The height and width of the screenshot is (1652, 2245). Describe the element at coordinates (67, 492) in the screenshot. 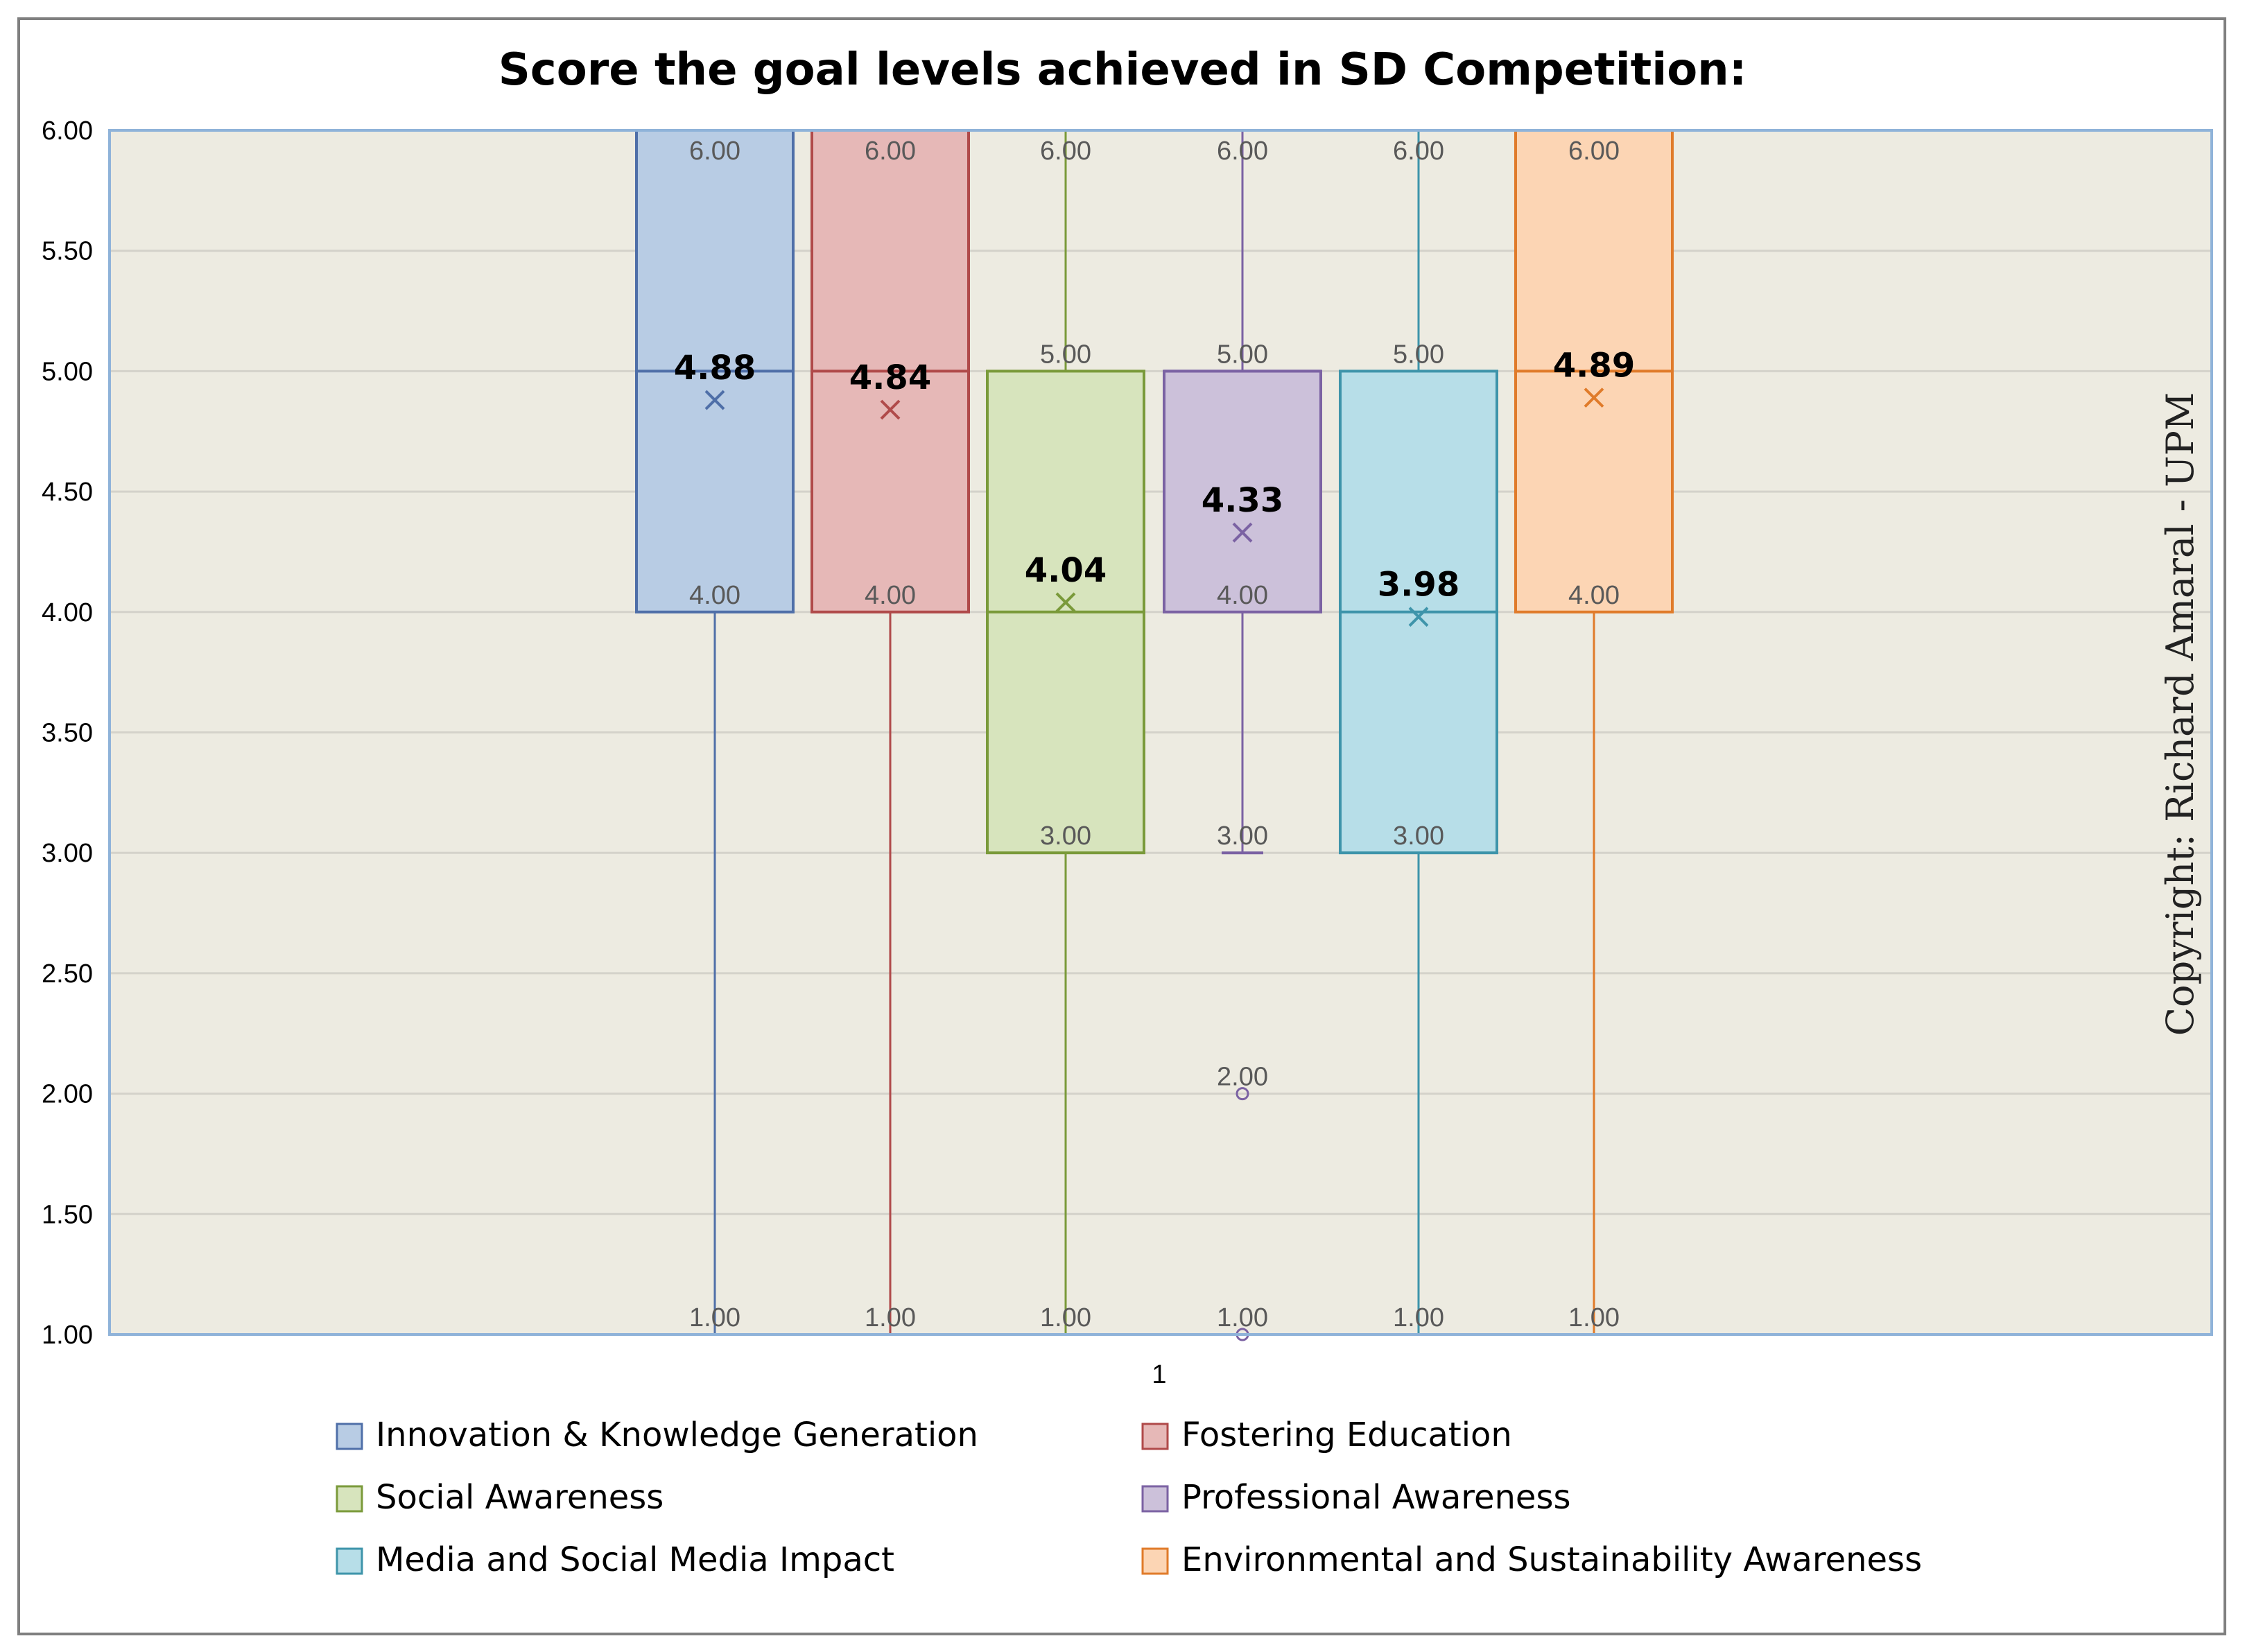

I see `y-tick-label: 4.50` at that location.